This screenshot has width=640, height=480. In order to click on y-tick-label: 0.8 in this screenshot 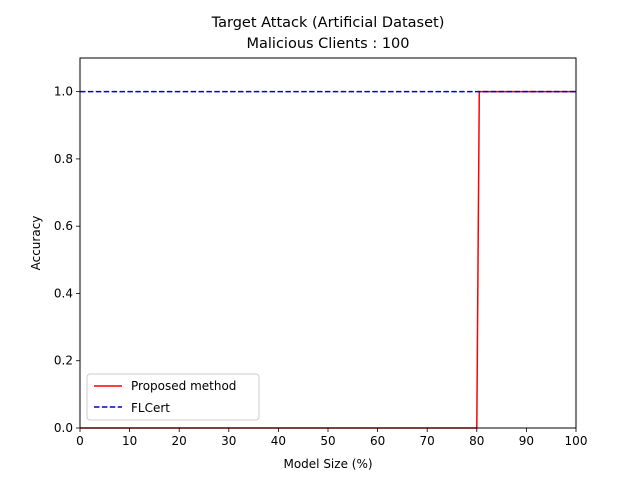, I will do `click(63, 159)`.